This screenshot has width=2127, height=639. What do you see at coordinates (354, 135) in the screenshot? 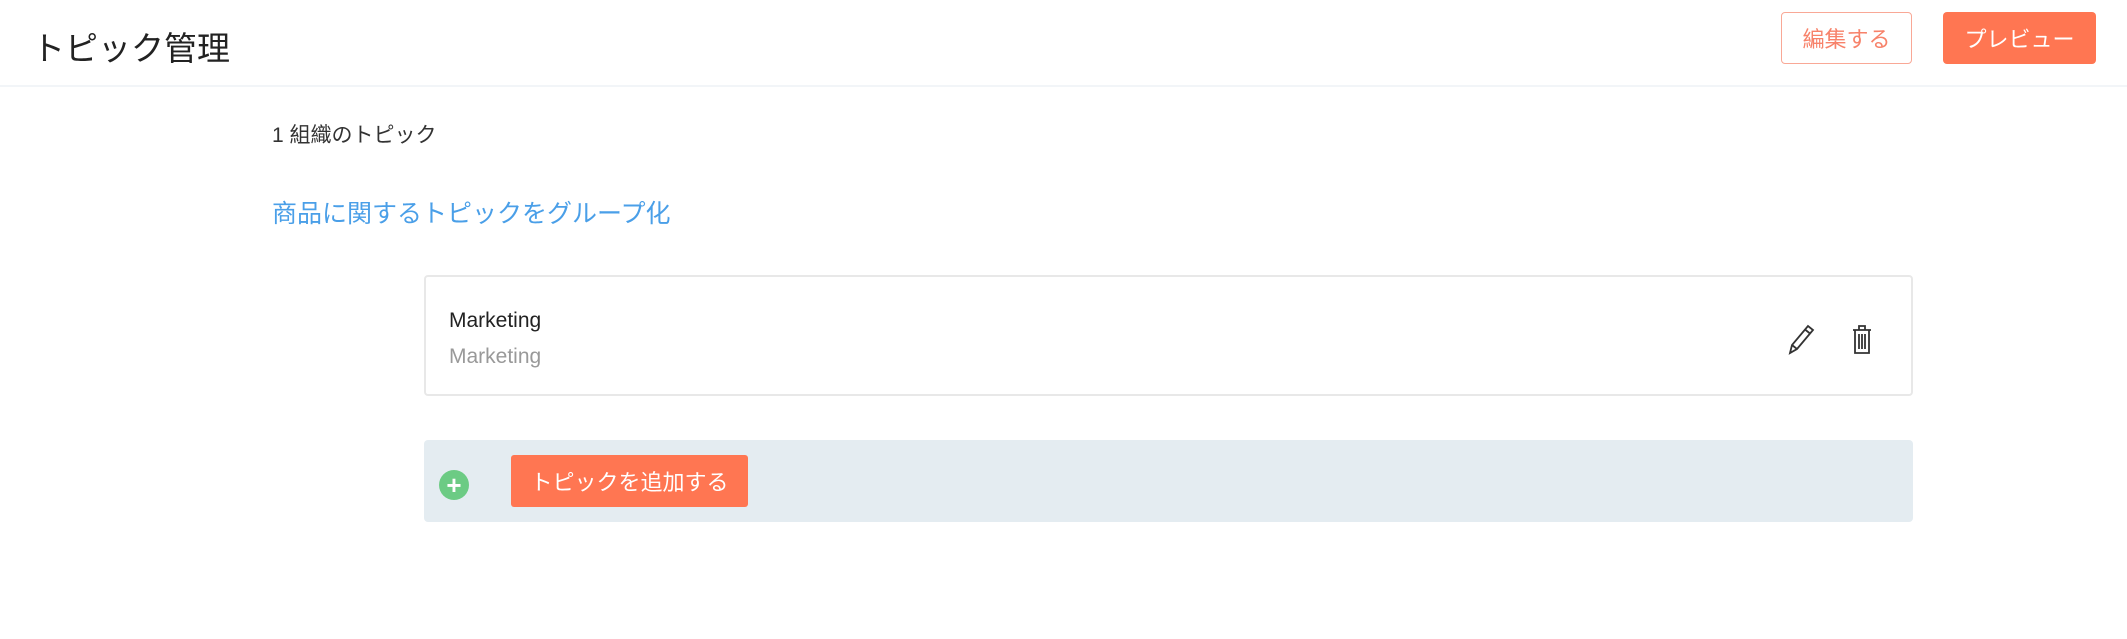
I see `topic-count: 1 組織のトピック` at bounding box center [354, 135].